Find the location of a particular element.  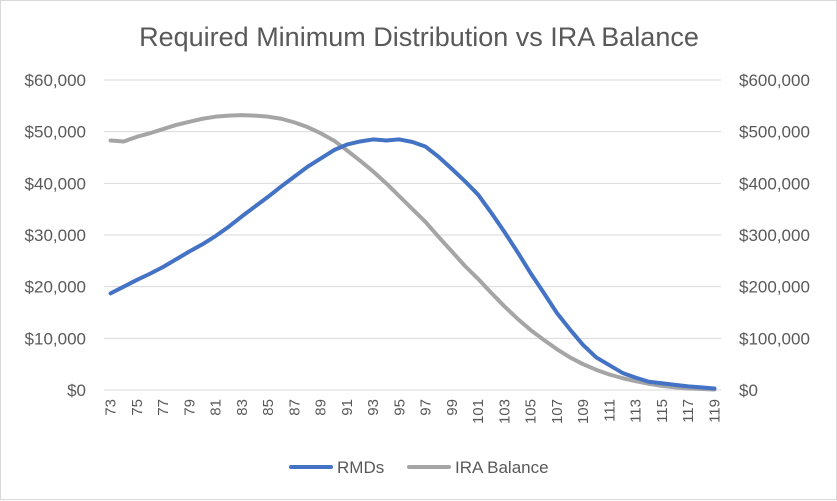

right-y-tick-label: $100,000 is located at coordinates (774, 338).